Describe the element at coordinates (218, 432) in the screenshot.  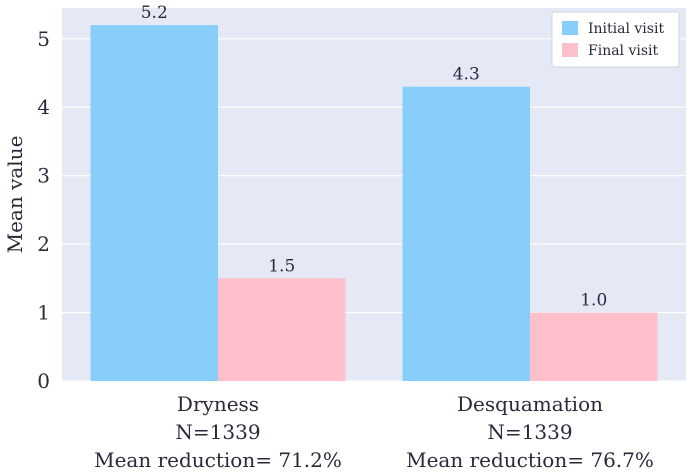
I see `x-tick-label: Dryness N=1339 Mean reduction= 71.2%` at that location.